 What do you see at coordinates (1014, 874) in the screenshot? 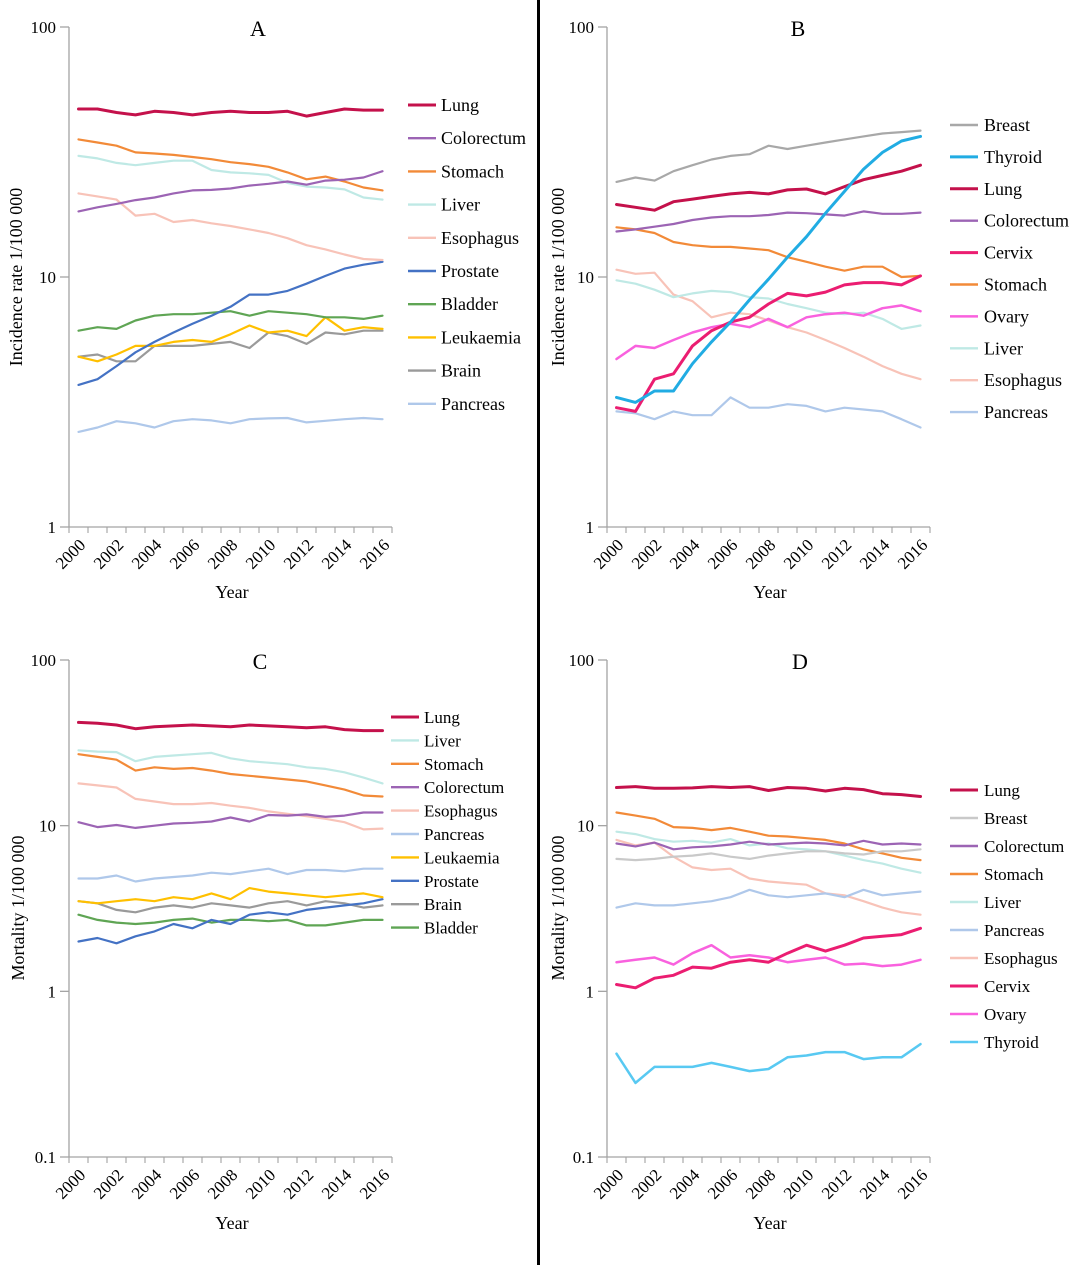
I see `legend-label: Stomach` at bounding box center [1014, 874].